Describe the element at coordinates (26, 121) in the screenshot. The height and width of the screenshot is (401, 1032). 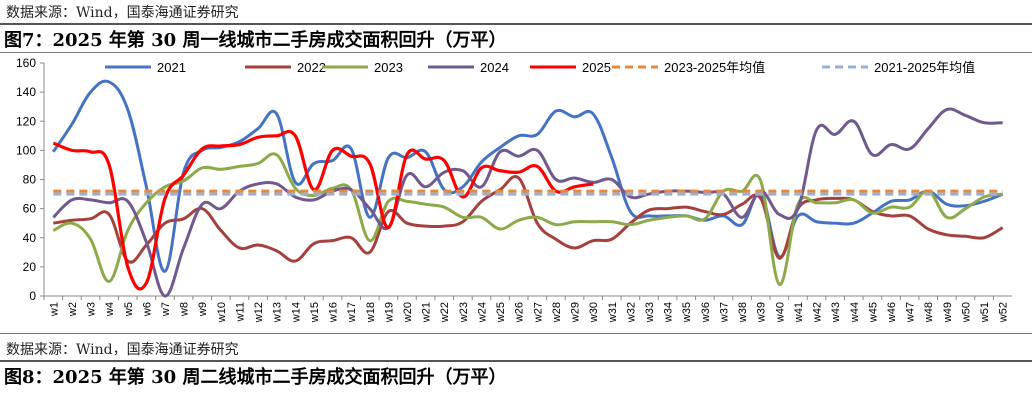
I see `y-tick-label: 120` at that location.